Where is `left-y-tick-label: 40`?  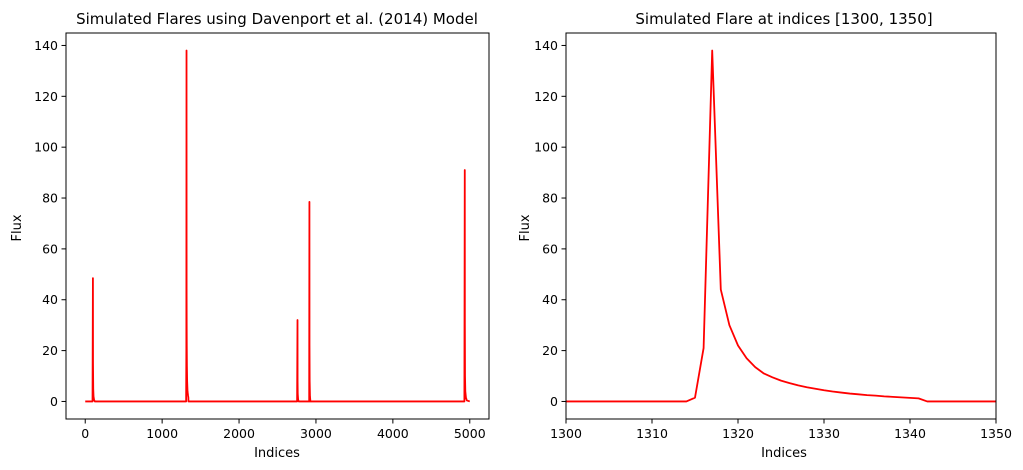 left-y-tick-label: 40 is located at coordinates (50, 299).